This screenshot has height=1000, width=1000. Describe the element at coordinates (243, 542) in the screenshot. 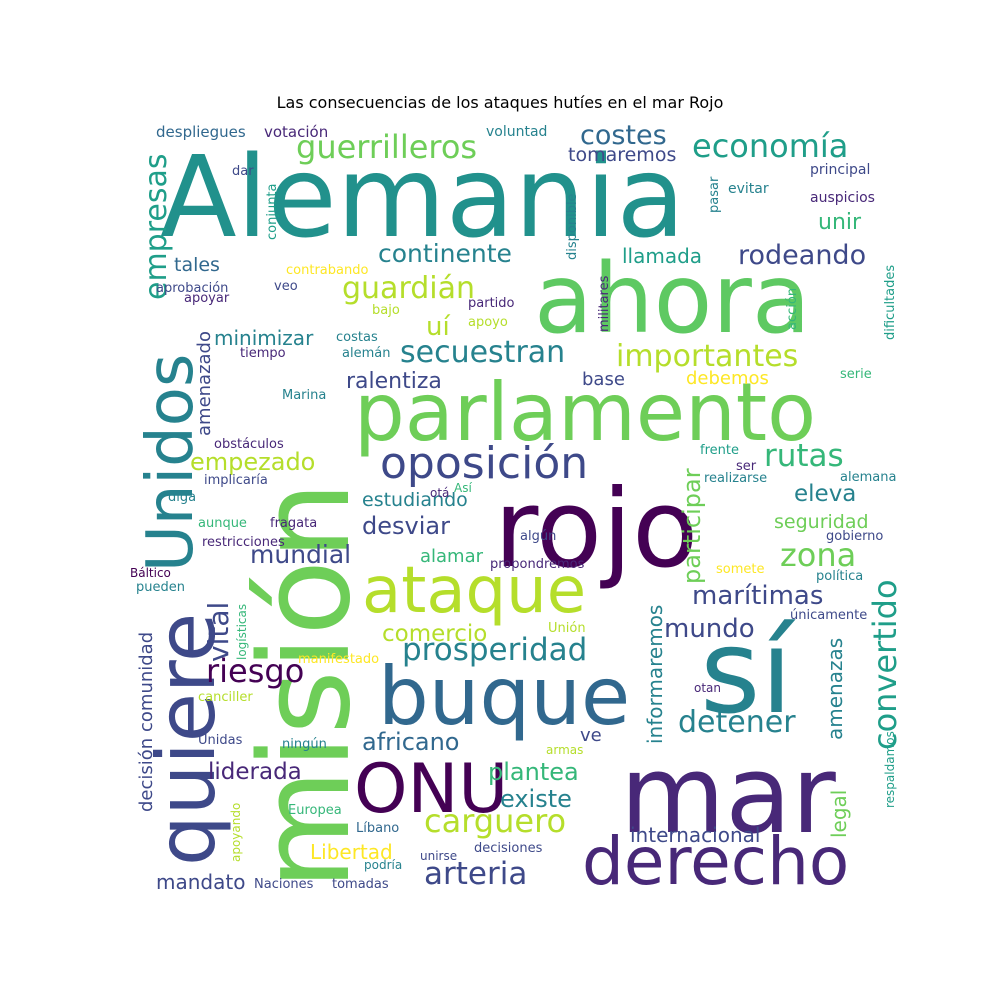

I see `word: restricciones` at that location.